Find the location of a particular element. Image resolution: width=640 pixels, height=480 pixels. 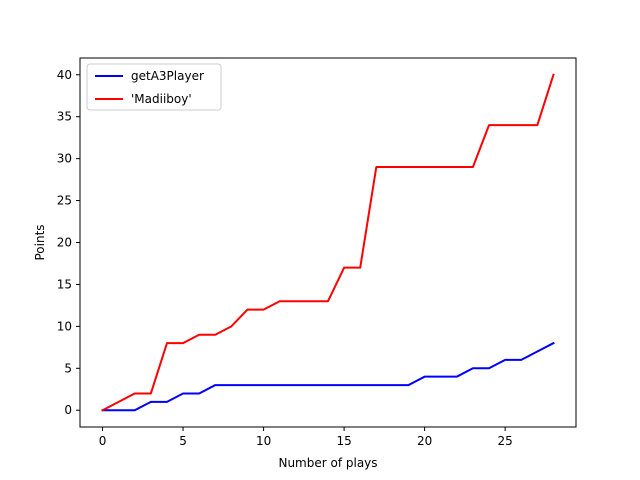

y-tick-label: 20 is located at coordinates (64, 243).